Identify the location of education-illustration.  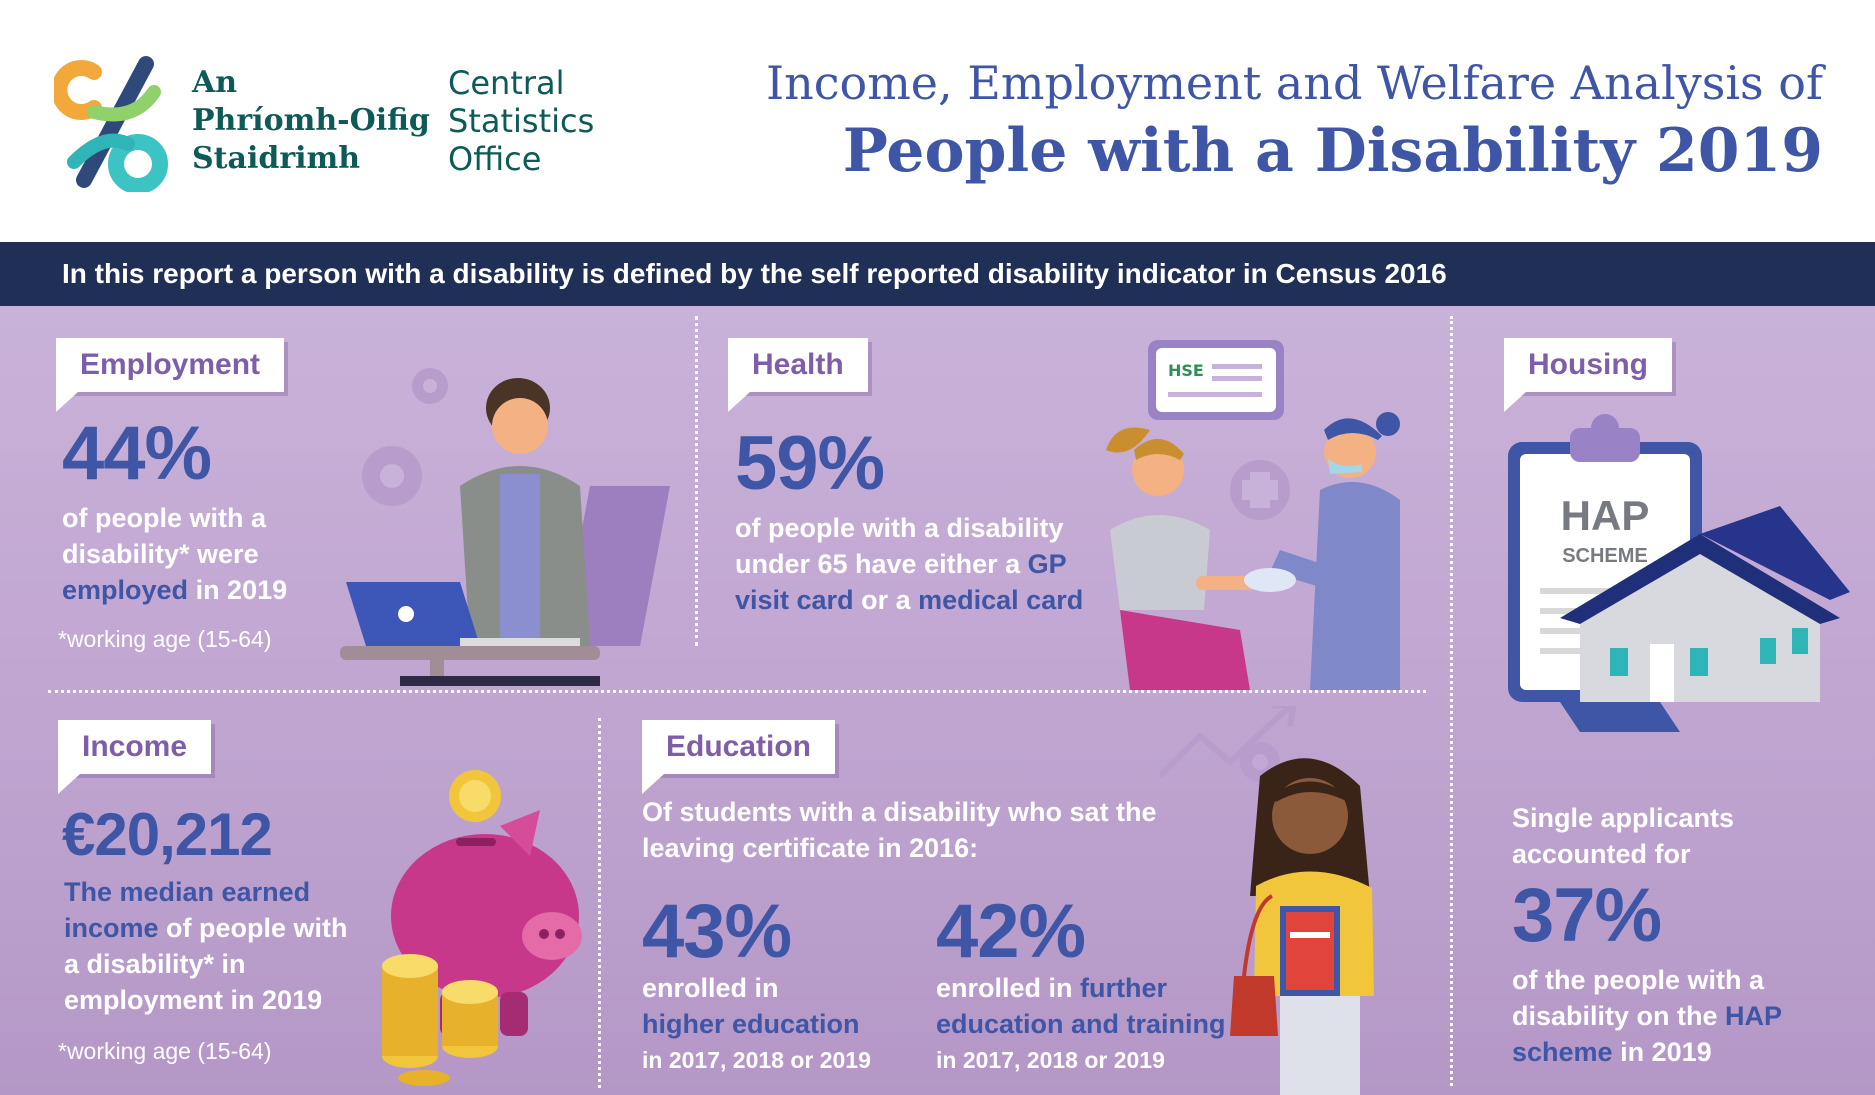
(1267, 900).